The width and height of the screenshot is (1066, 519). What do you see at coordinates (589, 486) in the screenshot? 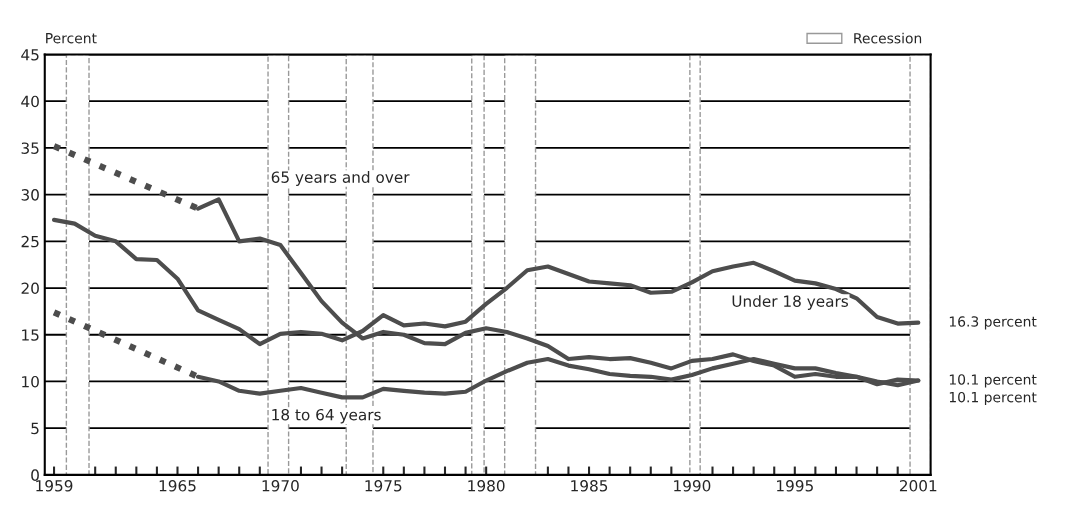
I see `x-tick-label: 1985` at bounding box center [589, 486].